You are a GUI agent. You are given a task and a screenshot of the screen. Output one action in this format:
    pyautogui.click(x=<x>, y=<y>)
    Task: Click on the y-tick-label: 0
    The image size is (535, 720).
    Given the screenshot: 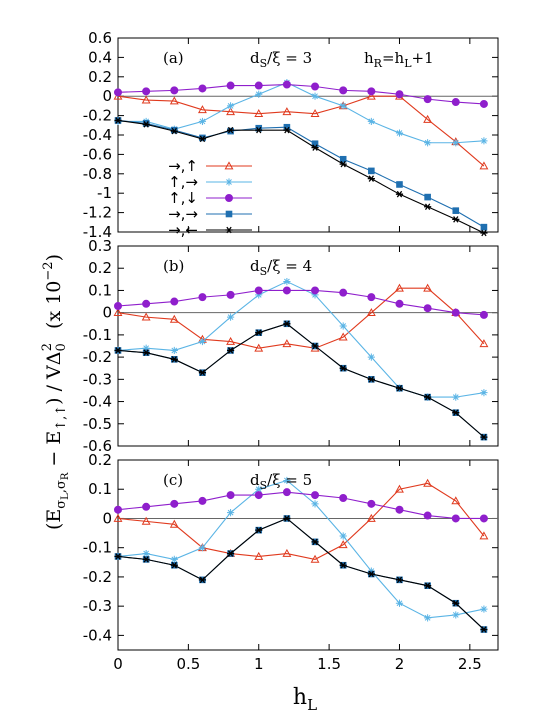 What is the action you would take?
    pyautogui.click(x=107, y=96)
    